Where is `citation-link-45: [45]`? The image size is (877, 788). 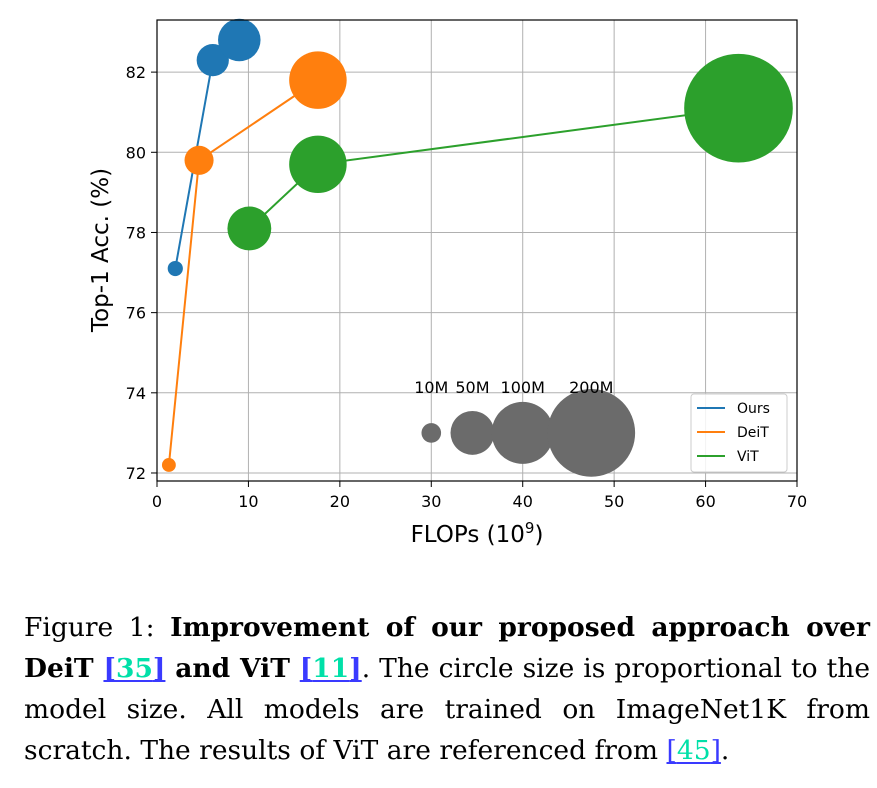
citation-link-45: [45] is located at coordinates (693, 750).